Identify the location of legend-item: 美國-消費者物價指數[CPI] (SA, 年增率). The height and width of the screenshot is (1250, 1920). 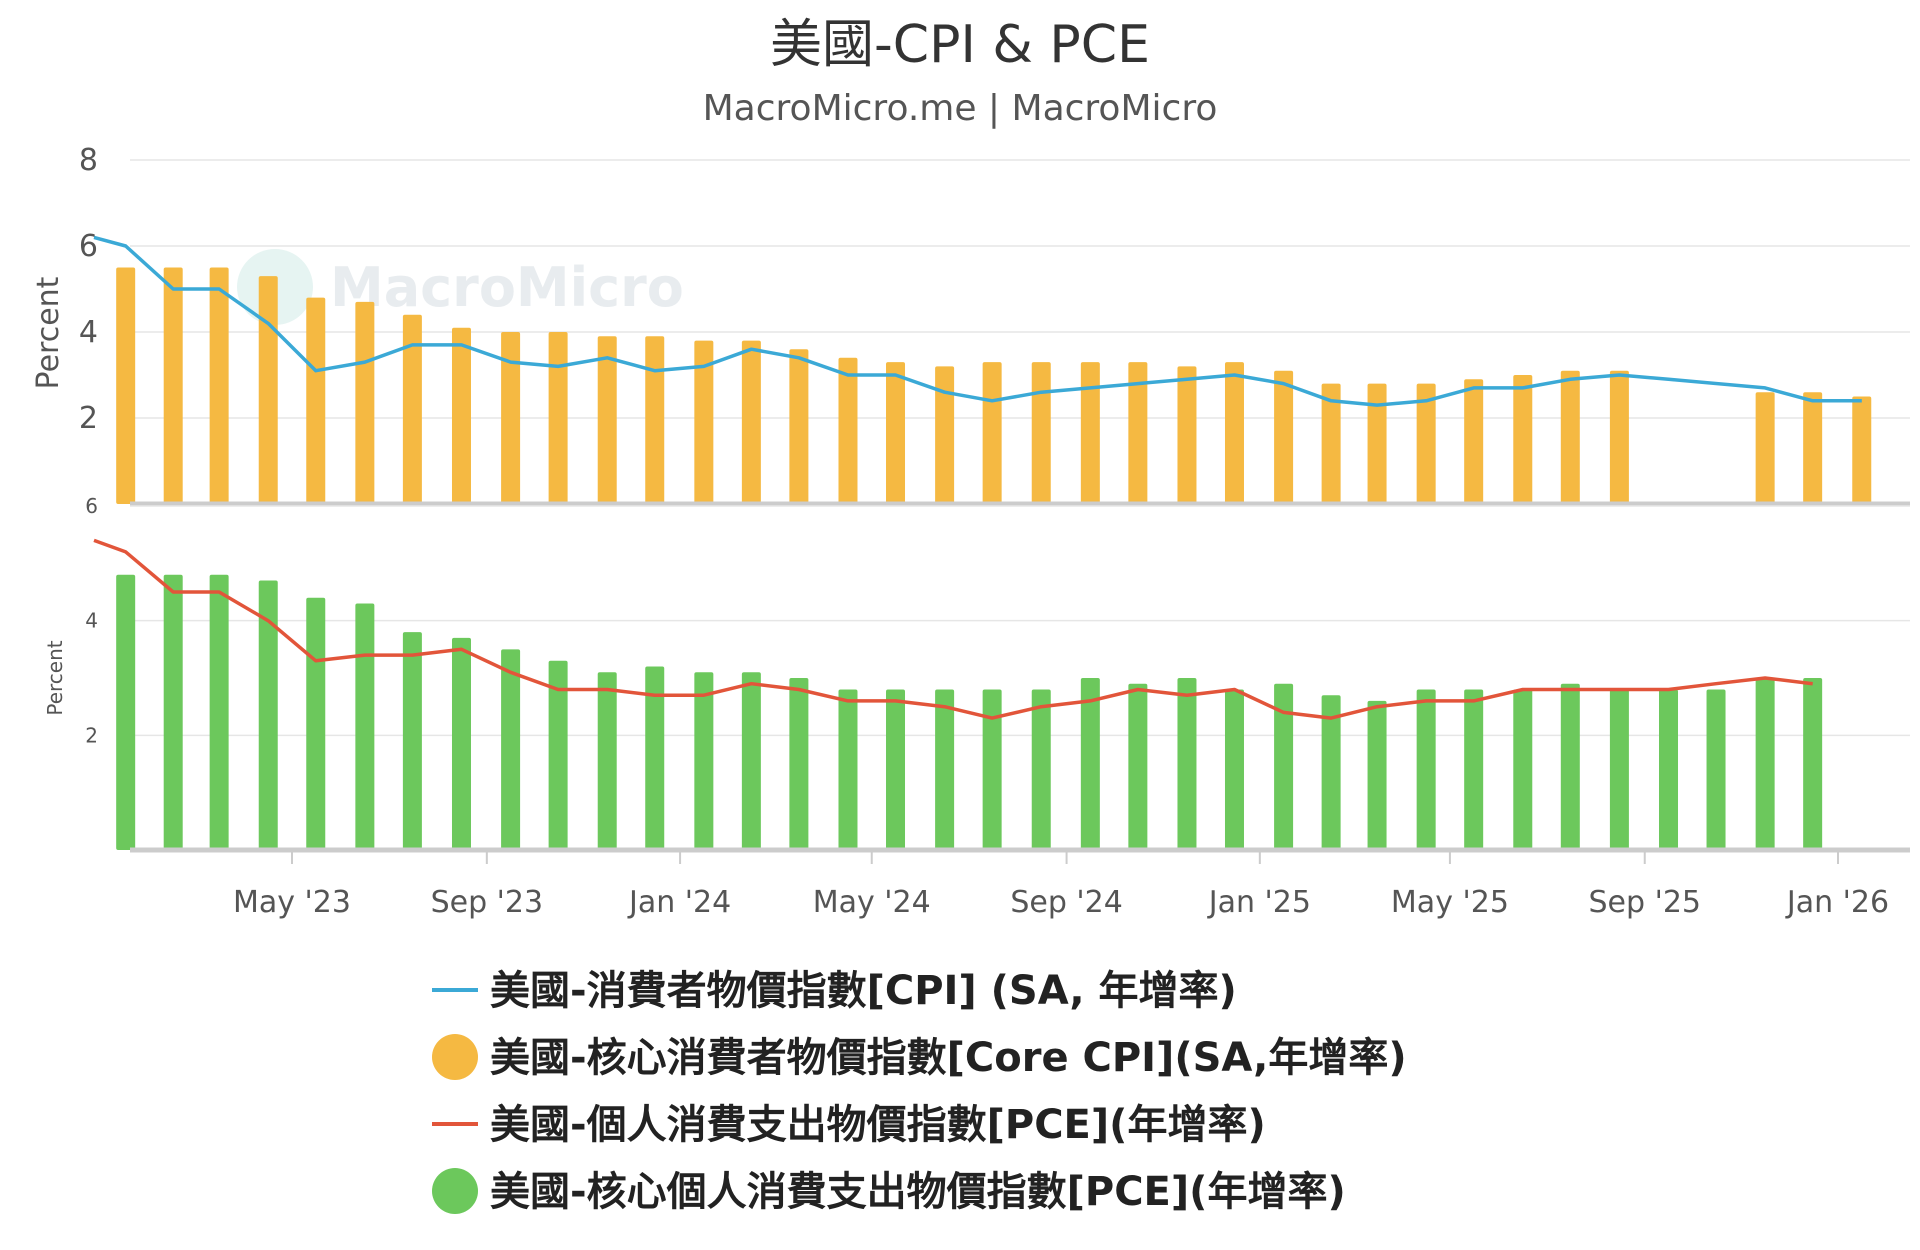
(834, 991).